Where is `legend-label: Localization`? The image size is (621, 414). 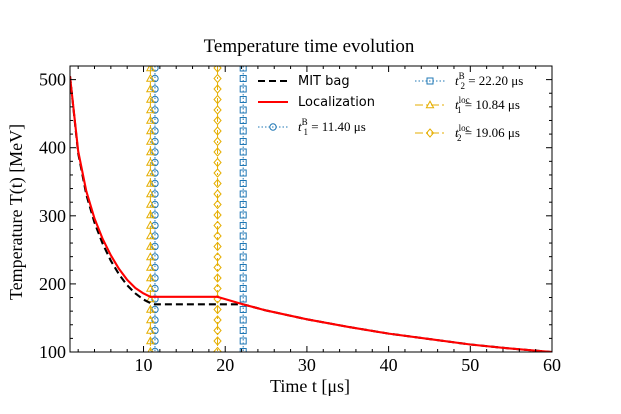
legend-label: Localization is located at coordinates (336, 102).